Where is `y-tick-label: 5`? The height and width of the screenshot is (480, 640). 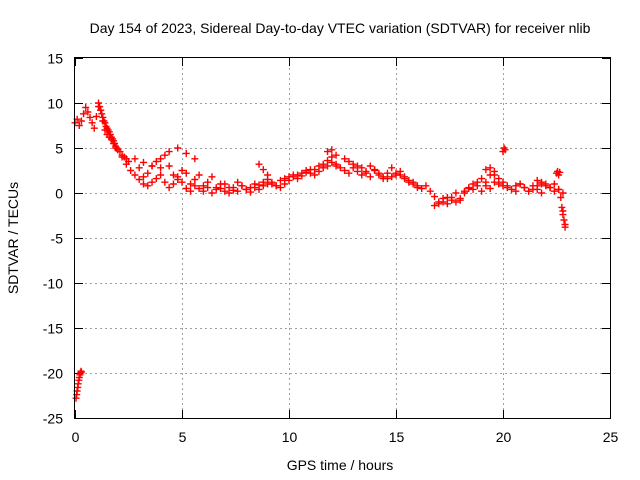
y-tick-label: 5 is located at coordinates (59, 149).